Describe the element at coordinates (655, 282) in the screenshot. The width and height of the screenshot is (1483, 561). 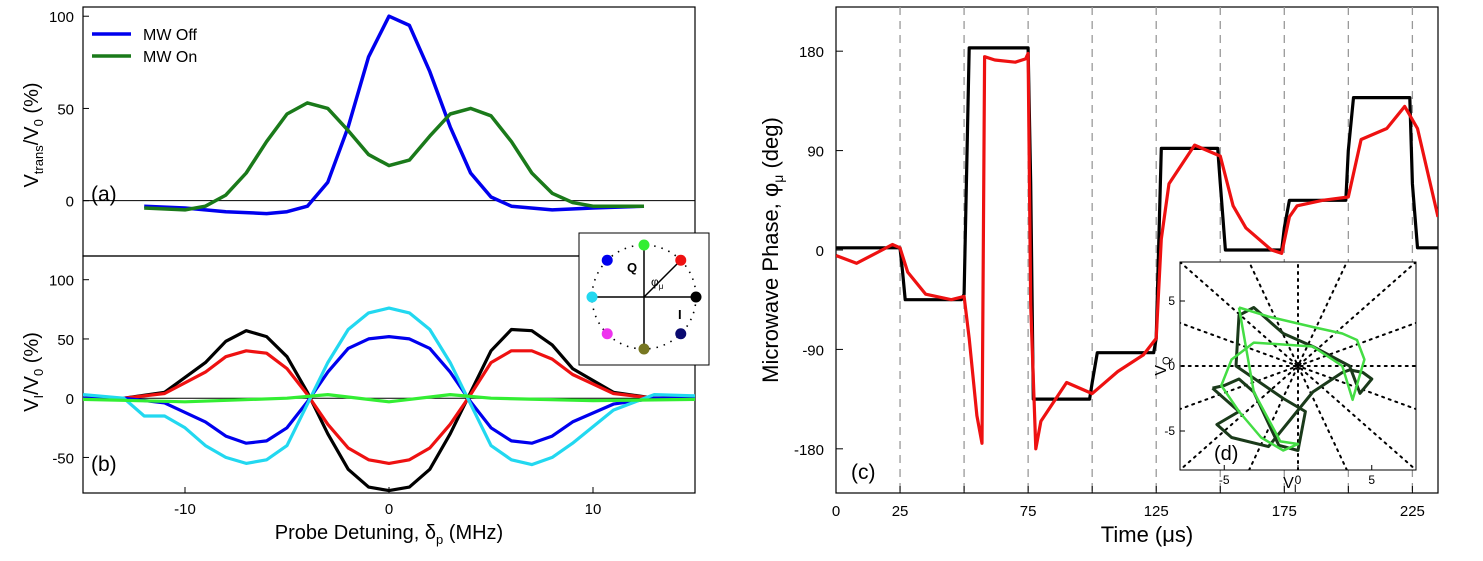
I see `phasor-phi-part: φ` at that location.